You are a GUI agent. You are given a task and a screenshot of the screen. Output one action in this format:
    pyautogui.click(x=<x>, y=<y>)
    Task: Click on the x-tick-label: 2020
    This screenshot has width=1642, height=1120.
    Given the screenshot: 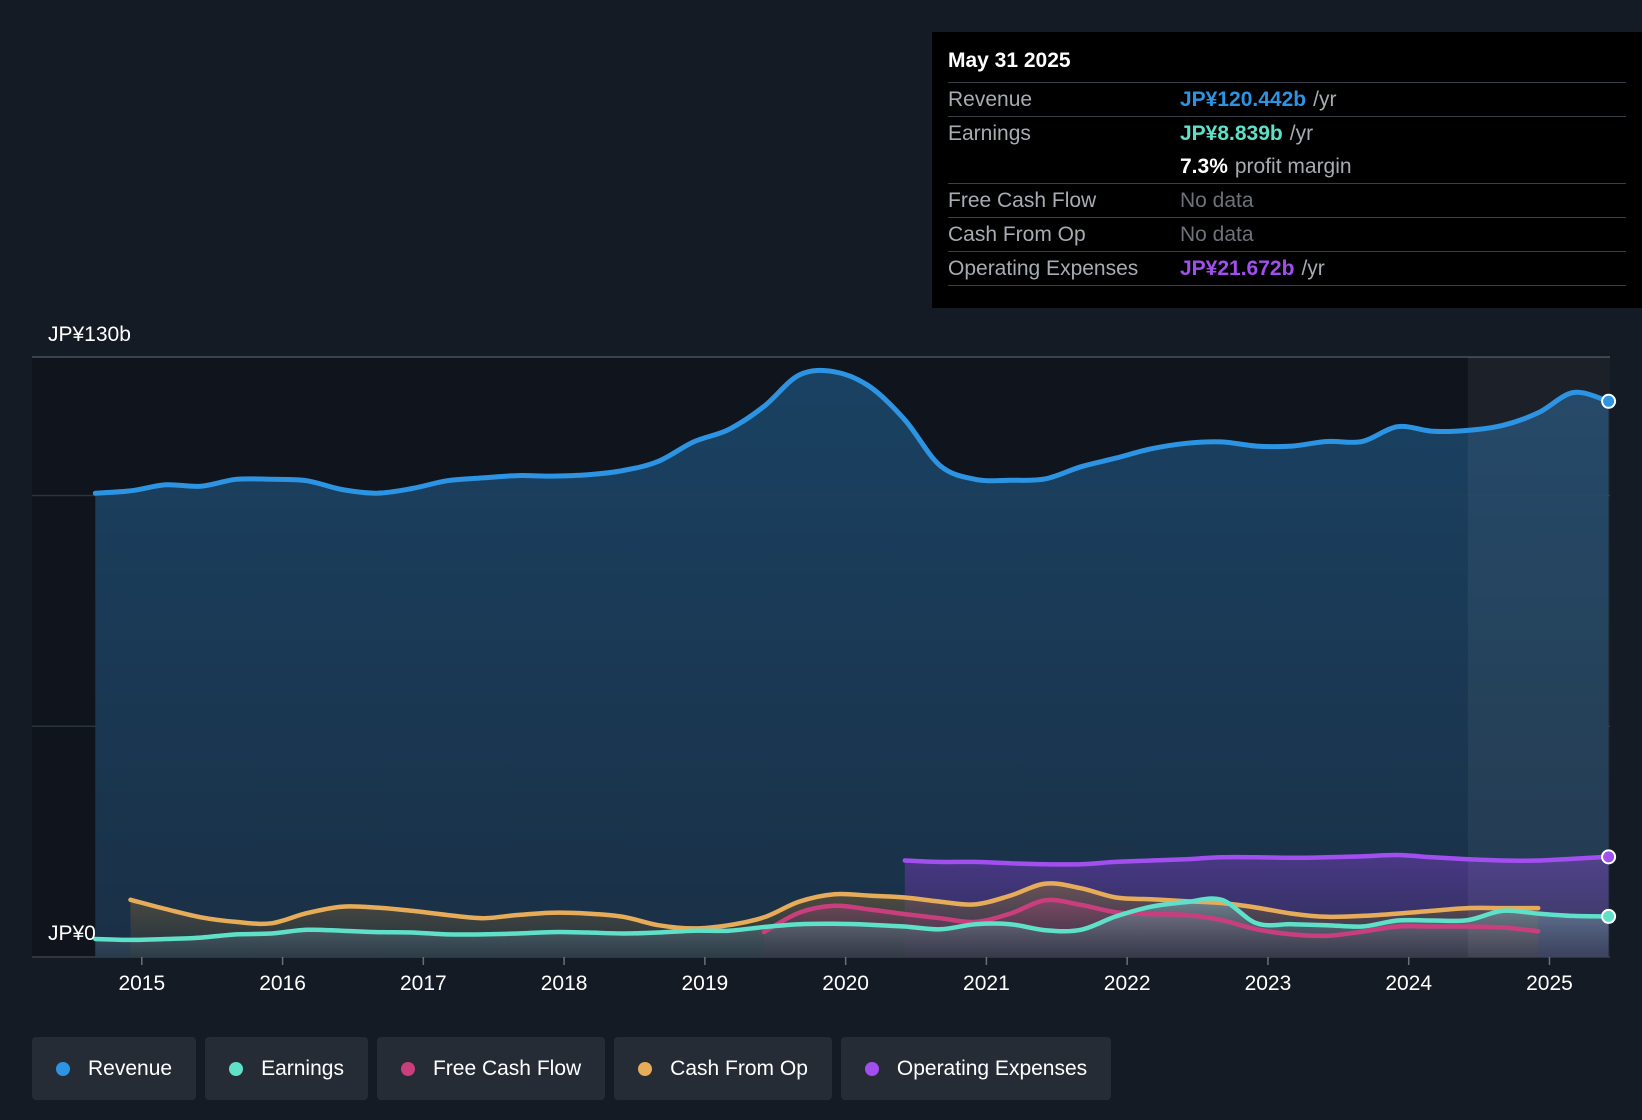 What is the action you would take?
    pyautogui.click(x=845, y=983)
    